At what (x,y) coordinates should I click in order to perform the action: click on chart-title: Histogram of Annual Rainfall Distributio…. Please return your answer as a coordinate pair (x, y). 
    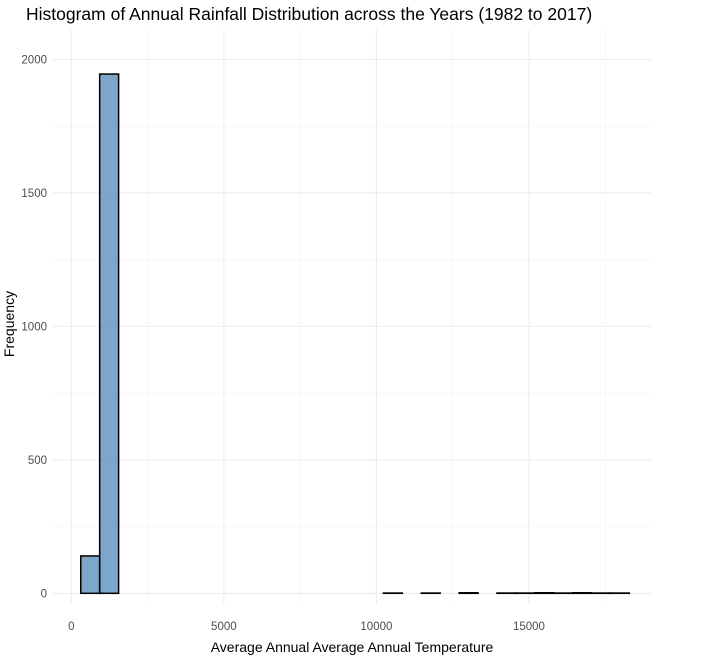
    Looking at the image, I should click on (309, 14).